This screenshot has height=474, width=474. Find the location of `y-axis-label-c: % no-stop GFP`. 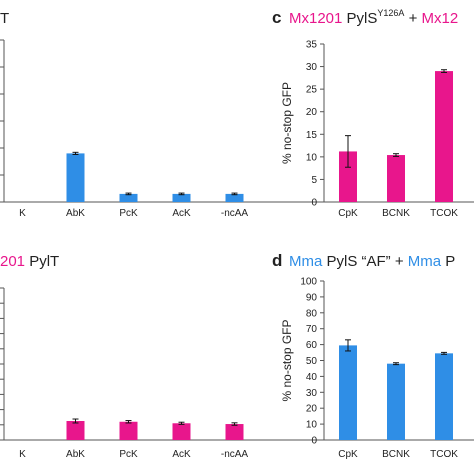

y-axis-label-c: % no-stop GFP is located at coordinates (287, 123).